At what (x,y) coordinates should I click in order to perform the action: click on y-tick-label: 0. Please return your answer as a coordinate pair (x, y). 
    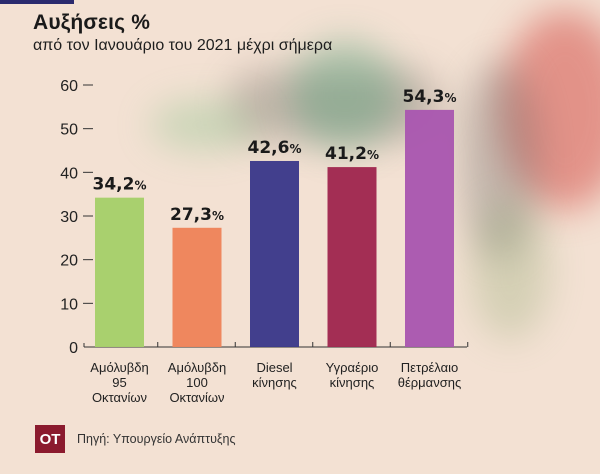
    Looking at the image, I should click on (73, 348).